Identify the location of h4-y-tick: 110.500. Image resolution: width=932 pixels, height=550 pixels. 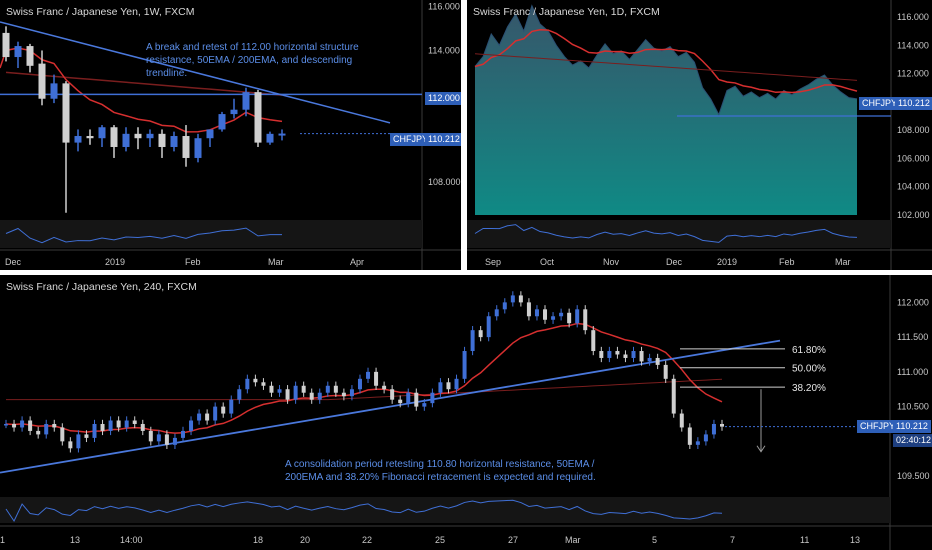
(913, 407).